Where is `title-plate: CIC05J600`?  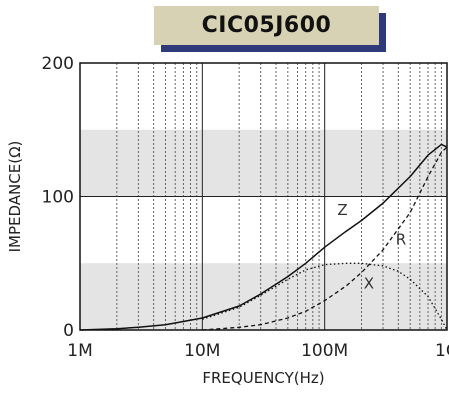
title-plate: CIC05J600 is located at coordinates (266, 25).